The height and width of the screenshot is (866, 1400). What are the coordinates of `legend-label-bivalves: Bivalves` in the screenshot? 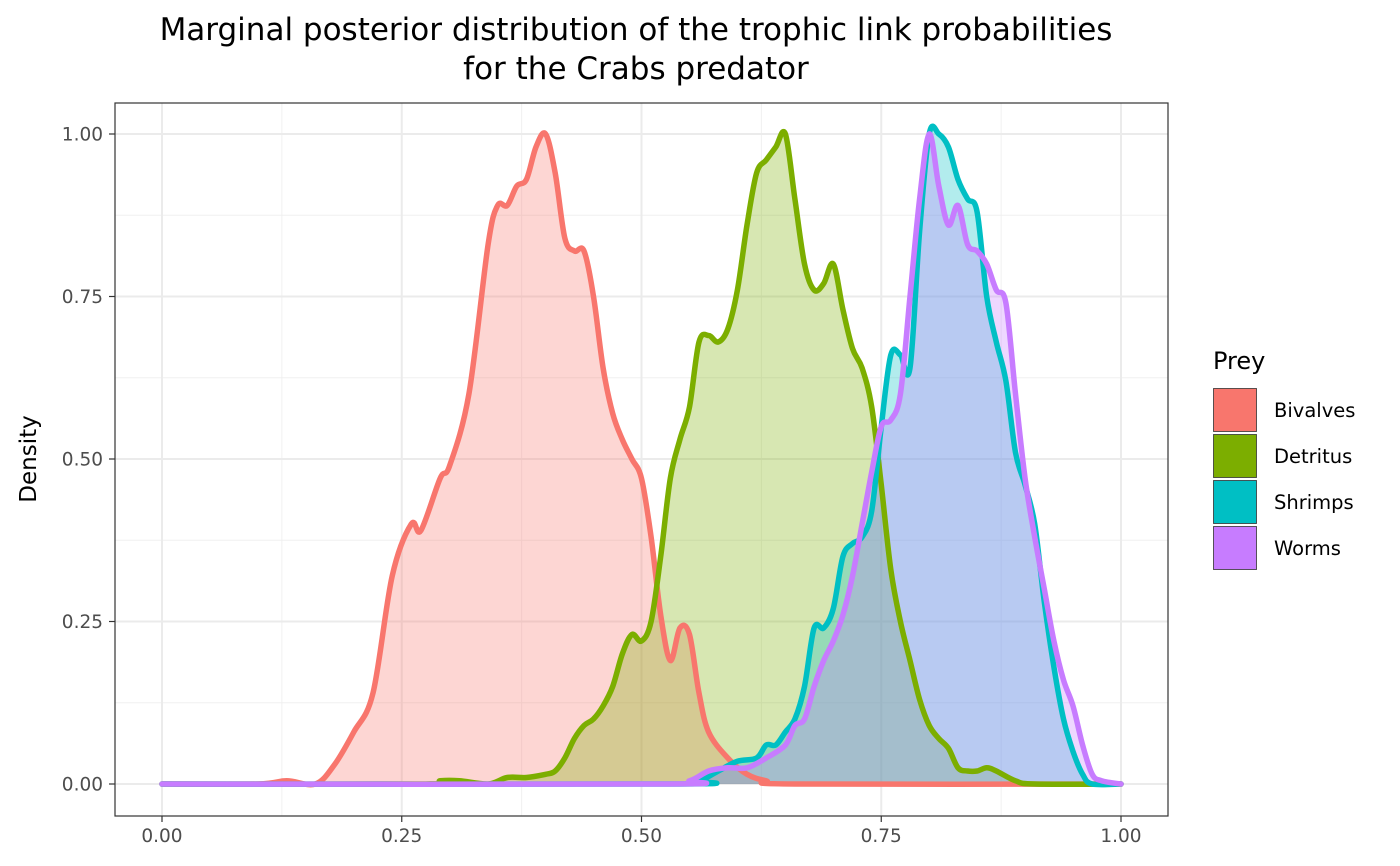 It's located at (1314, 410).